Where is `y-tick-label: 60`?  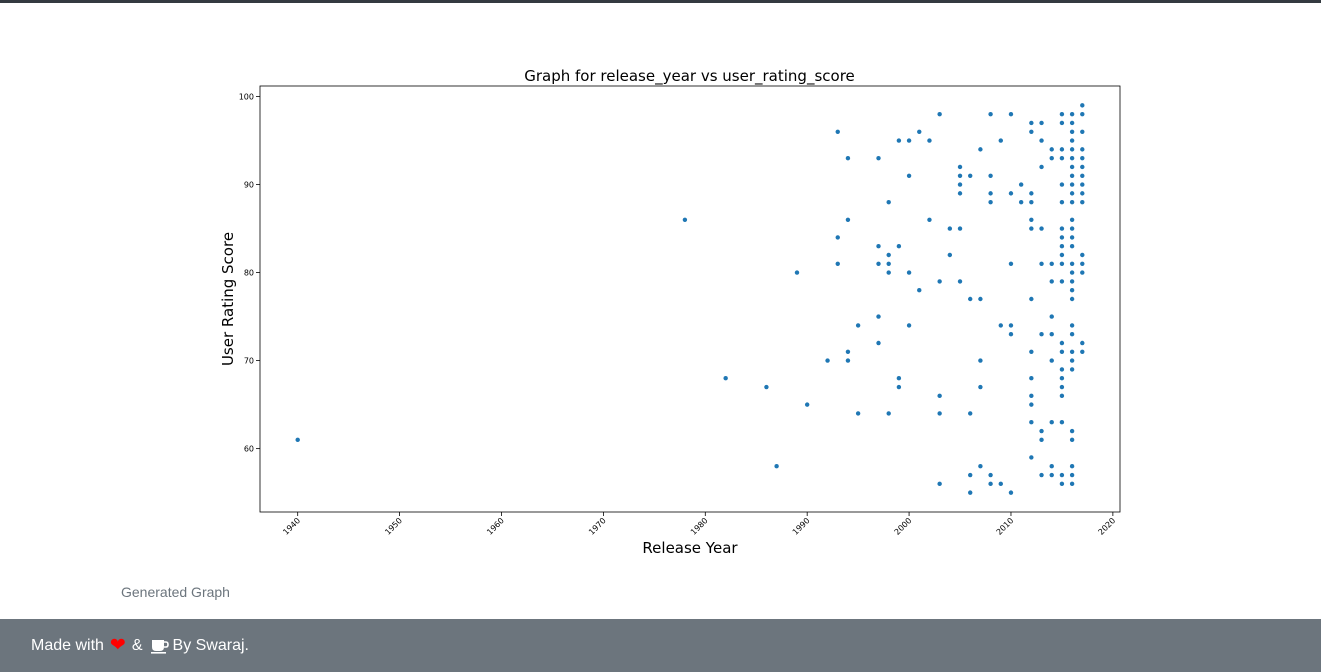
y-tick-label: 60 is located at coordinates (249, 449).